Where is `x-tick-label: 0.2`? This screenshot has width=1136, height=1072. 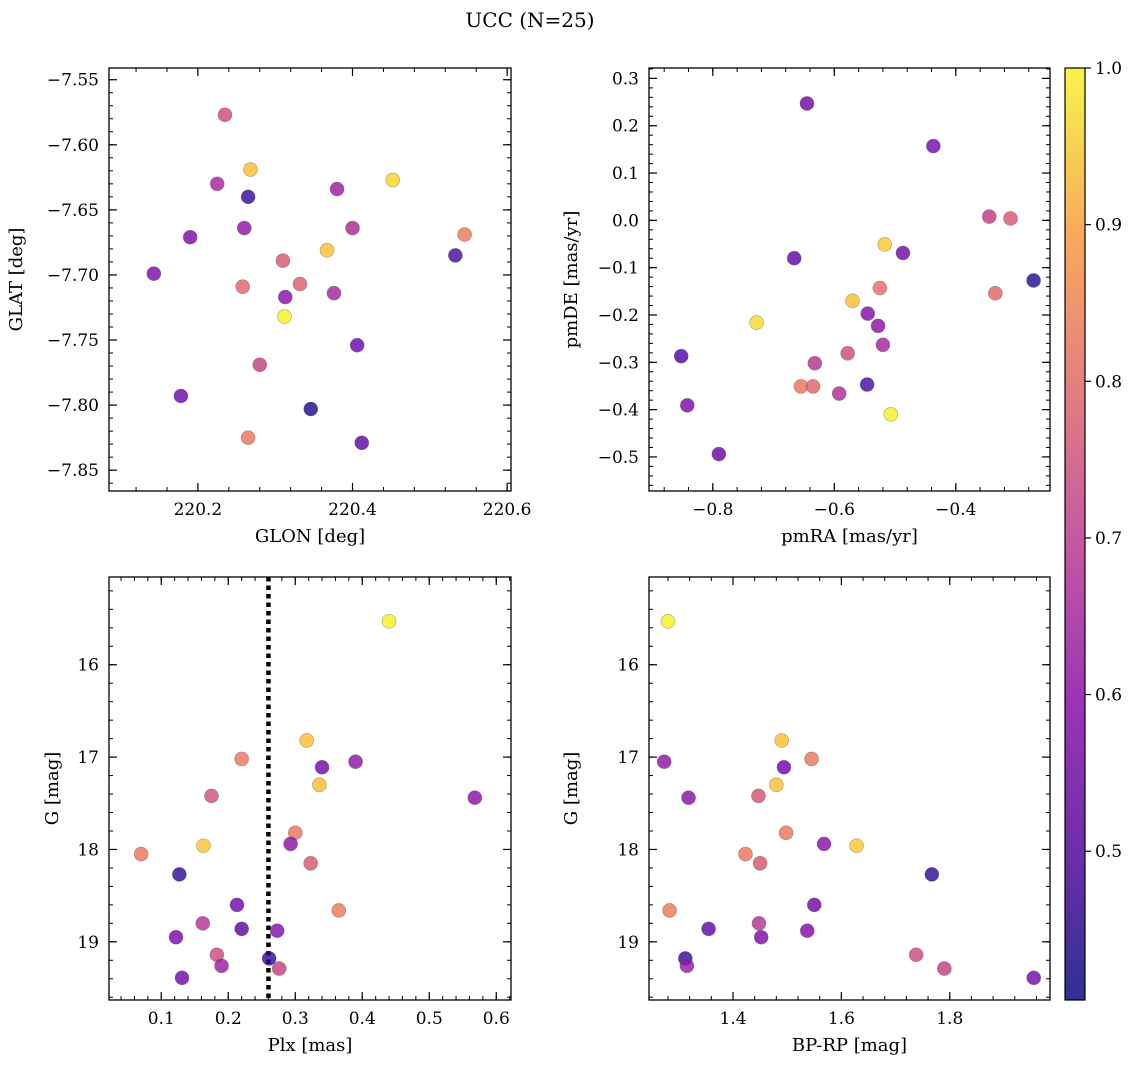
x-tick-label: 0.2 is located at coordinates (228, 1019).